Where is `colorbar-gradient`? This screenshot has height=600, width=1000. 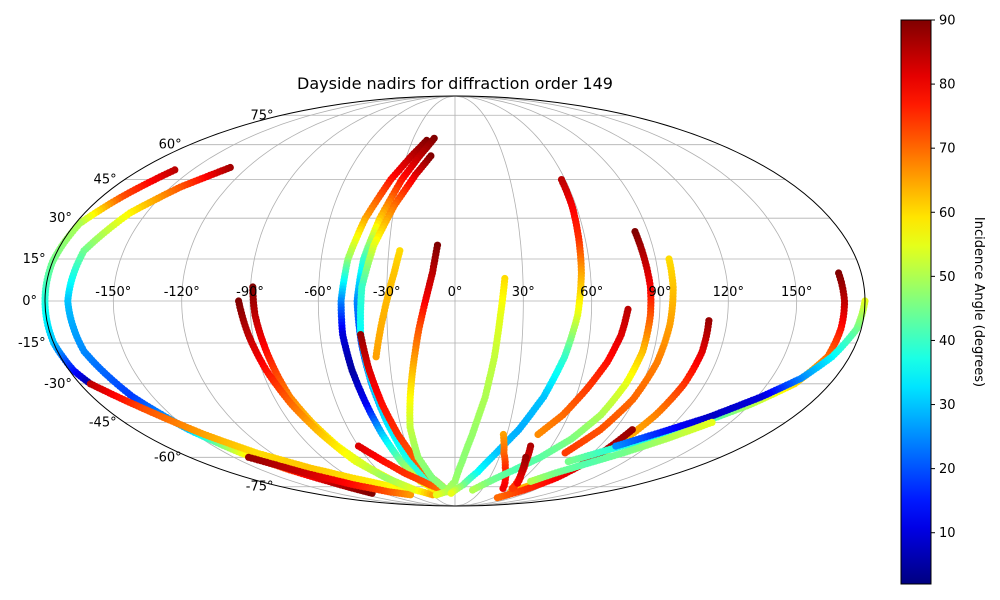
colorbar-gradient is located at coordinates (916, 302).